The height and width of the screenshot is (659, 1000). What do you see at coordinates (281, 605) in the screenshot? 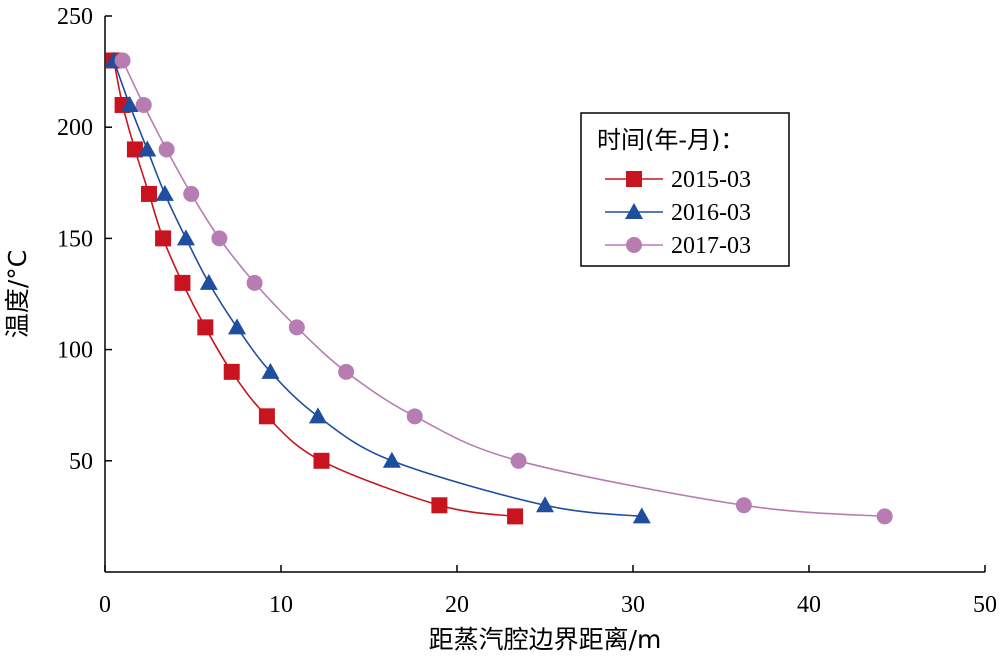
I see `x-tick-label: 10` at bounding box center [281, 605].